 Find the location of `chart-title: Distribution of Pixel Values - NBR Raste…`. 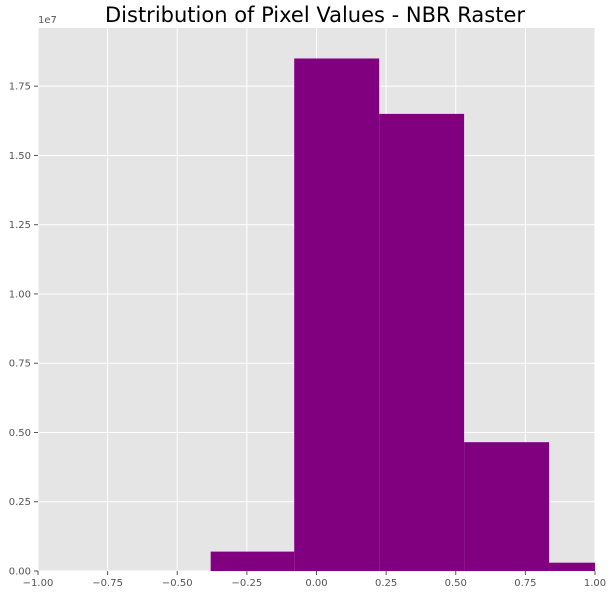

chart-title: Distribution of Pixel Values - NBR Raste… is located at coordinates (315, 15).